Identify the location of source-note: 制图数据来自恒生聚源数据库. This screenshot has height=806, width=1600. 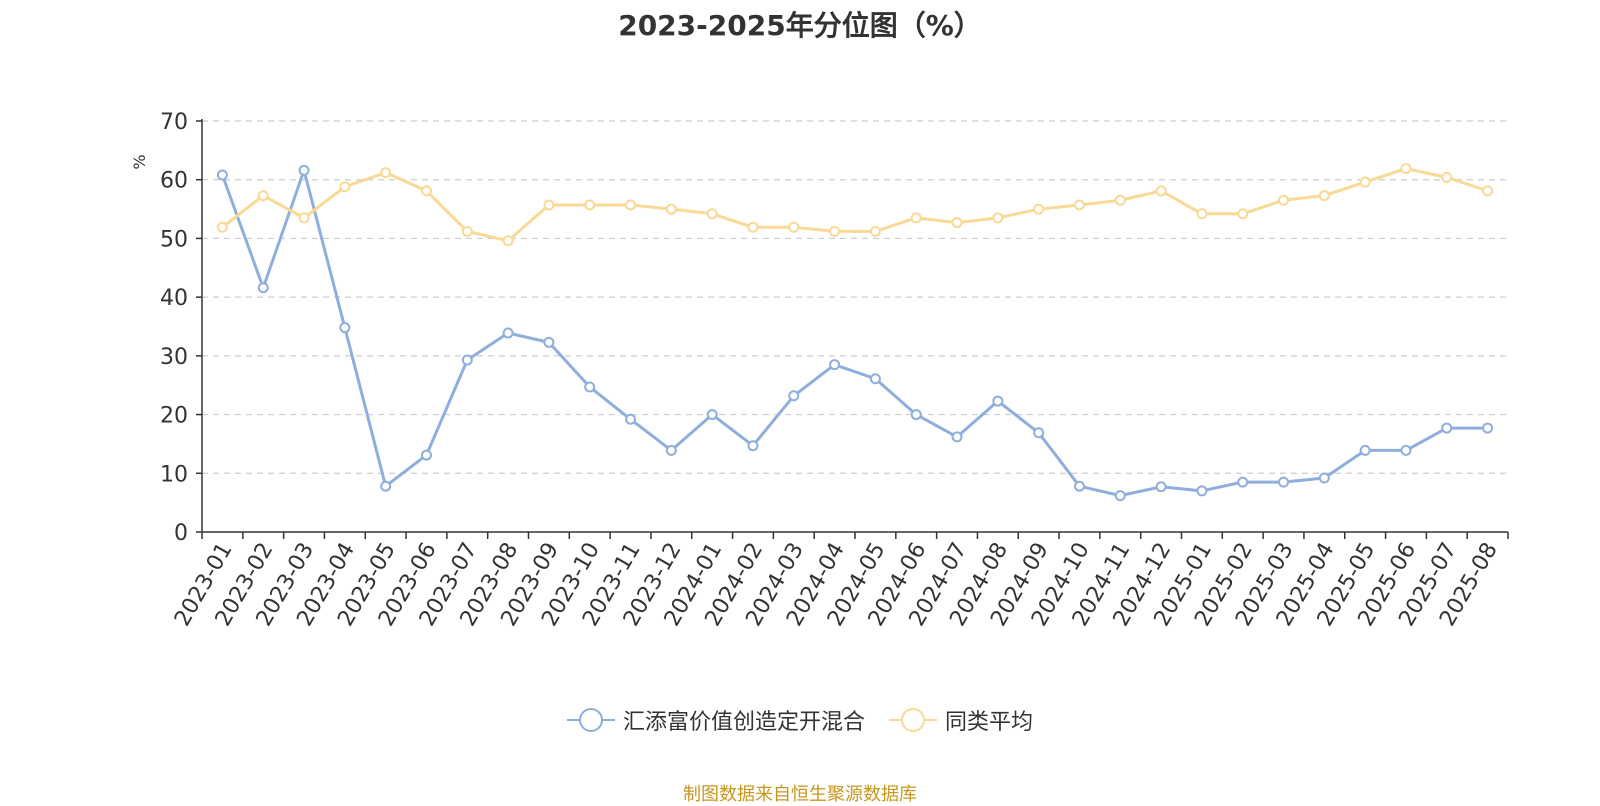
(800, 794).